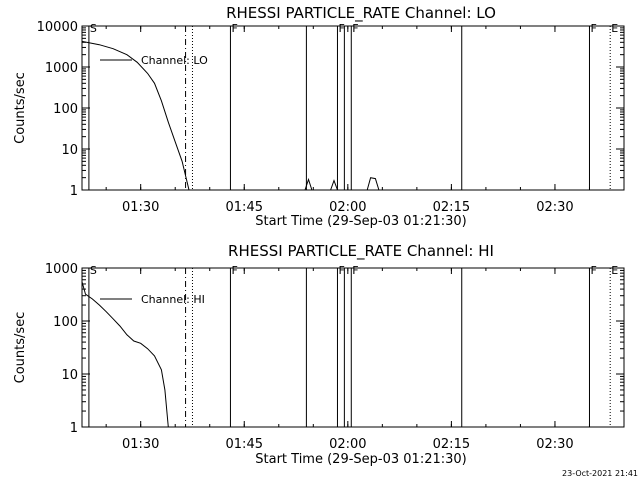 Image resolution: width=640 pixels, height=480 pixels. Describe the element at coordinates (57, 27) in the screenshot. I see `y-tick-label: 10000` at that location.